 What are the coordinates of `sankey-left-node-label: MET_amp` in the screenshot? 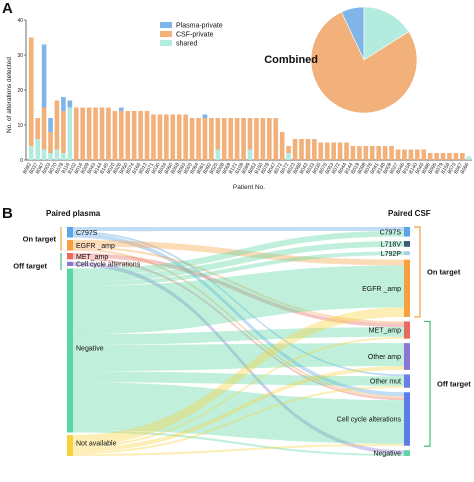 It's located at (92, 257).